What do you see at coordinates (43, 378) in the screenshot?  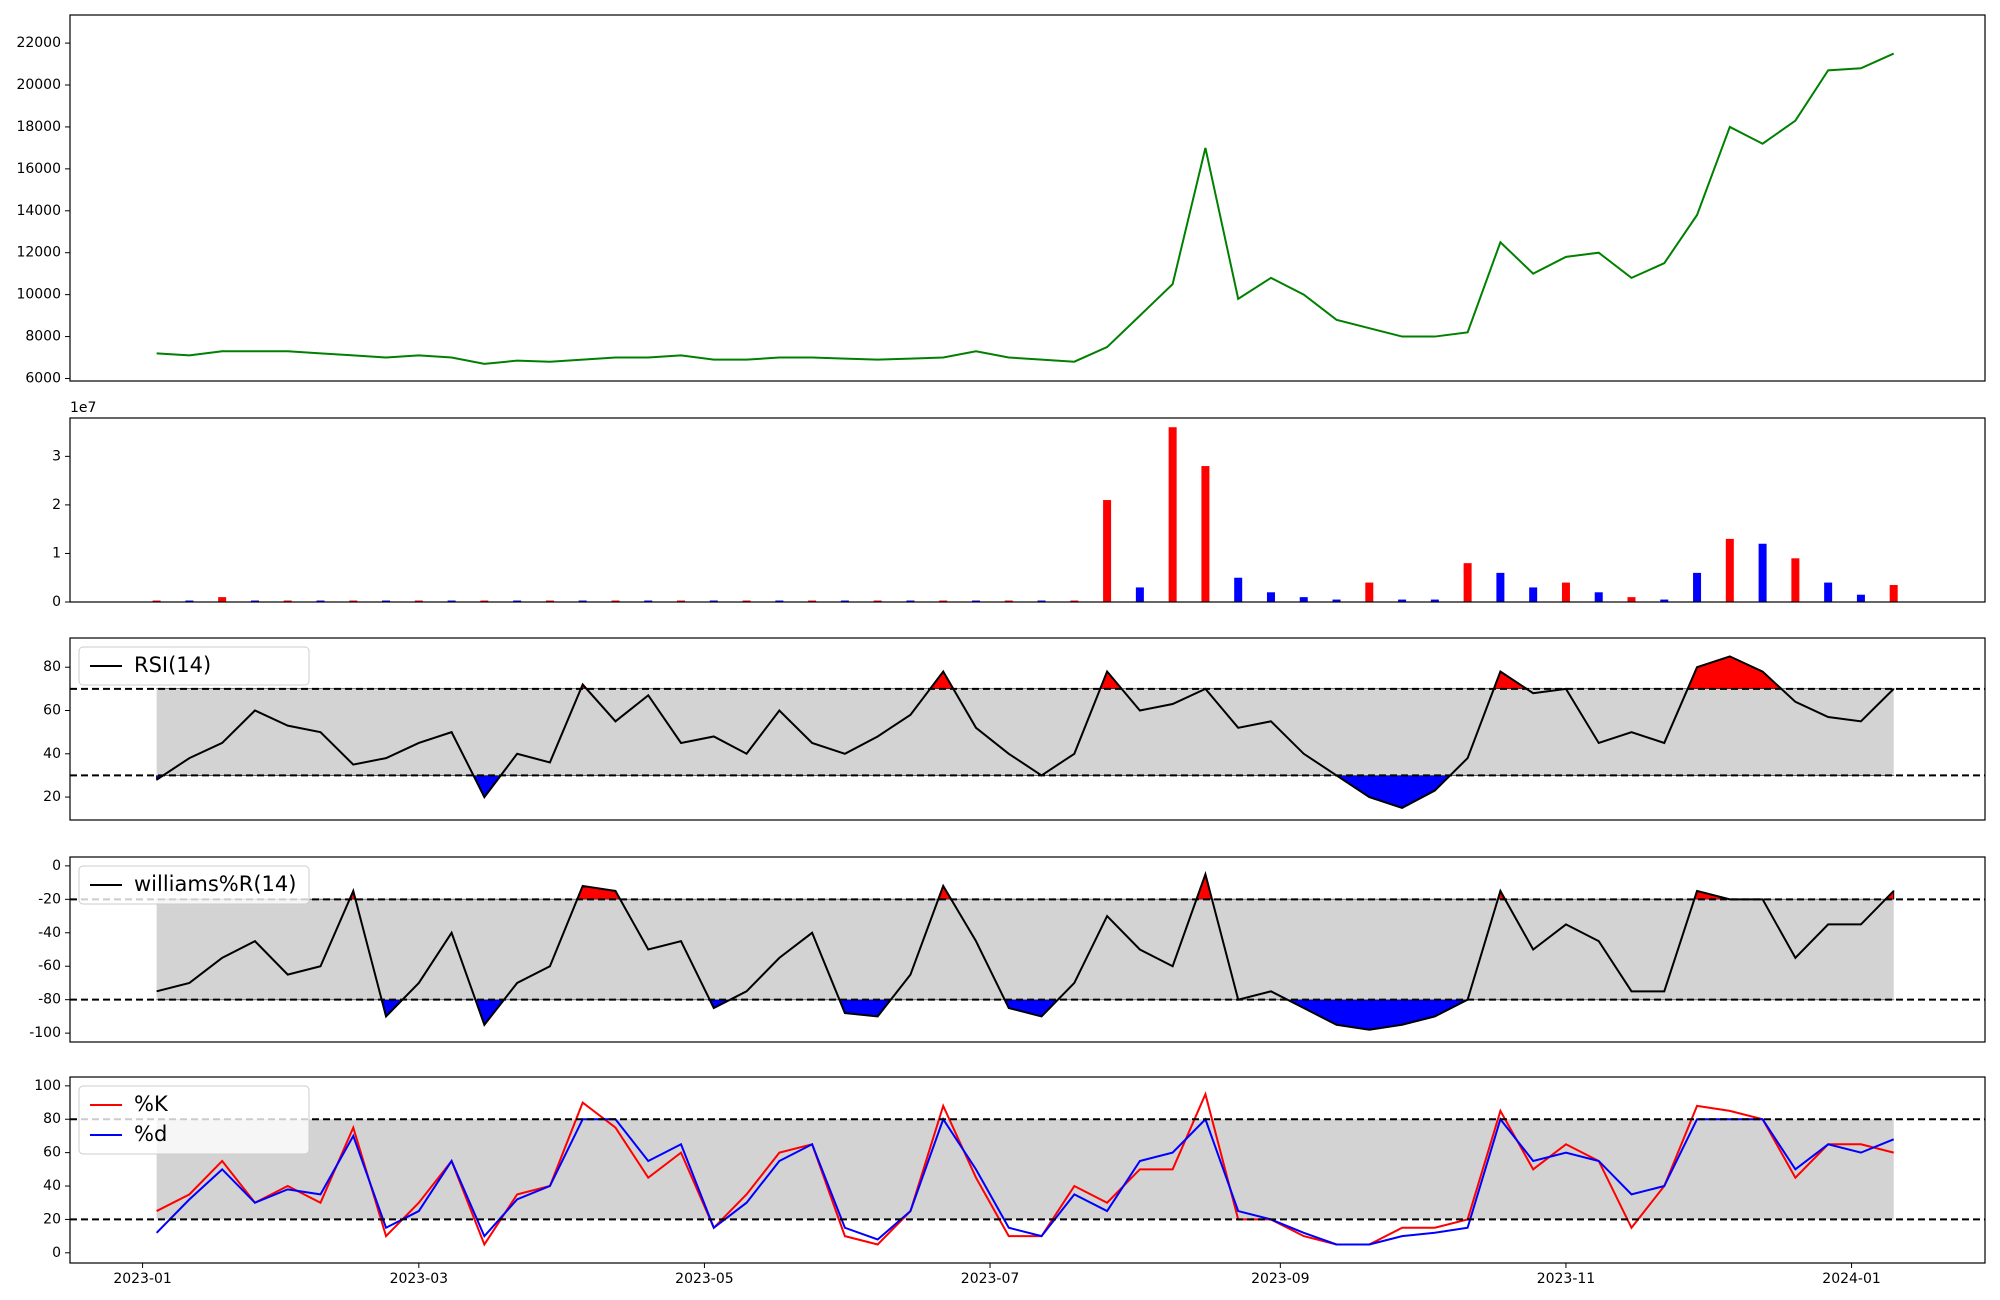 I see `y-tick-label: 6000` at bounding box center [43, 378].